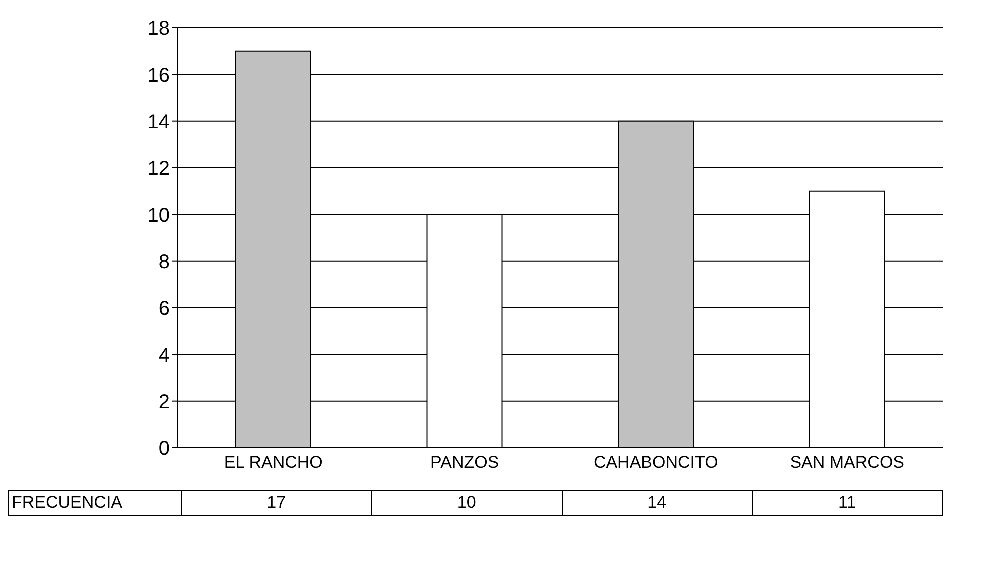 This screenshot has height=565, width=984. I want to click on y-tick-label: 10, so click(159, 215).